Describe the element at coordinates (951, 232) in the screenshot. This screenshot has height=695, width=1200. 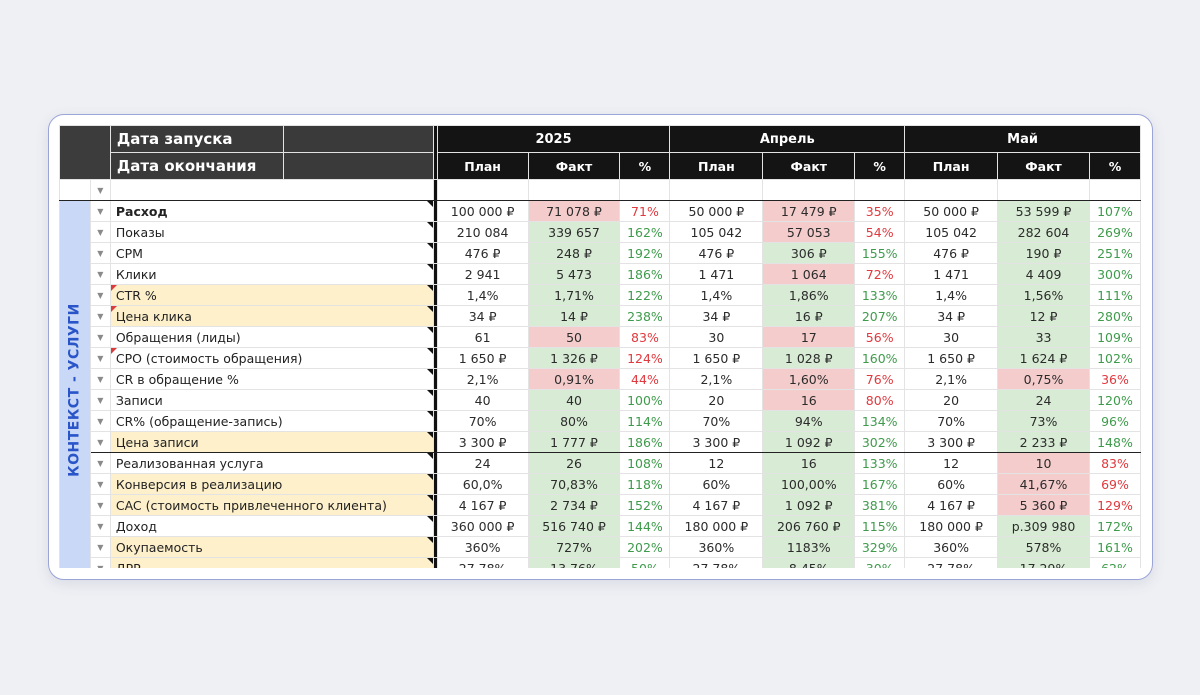
I see `plan-cell: 105 042` at that location.